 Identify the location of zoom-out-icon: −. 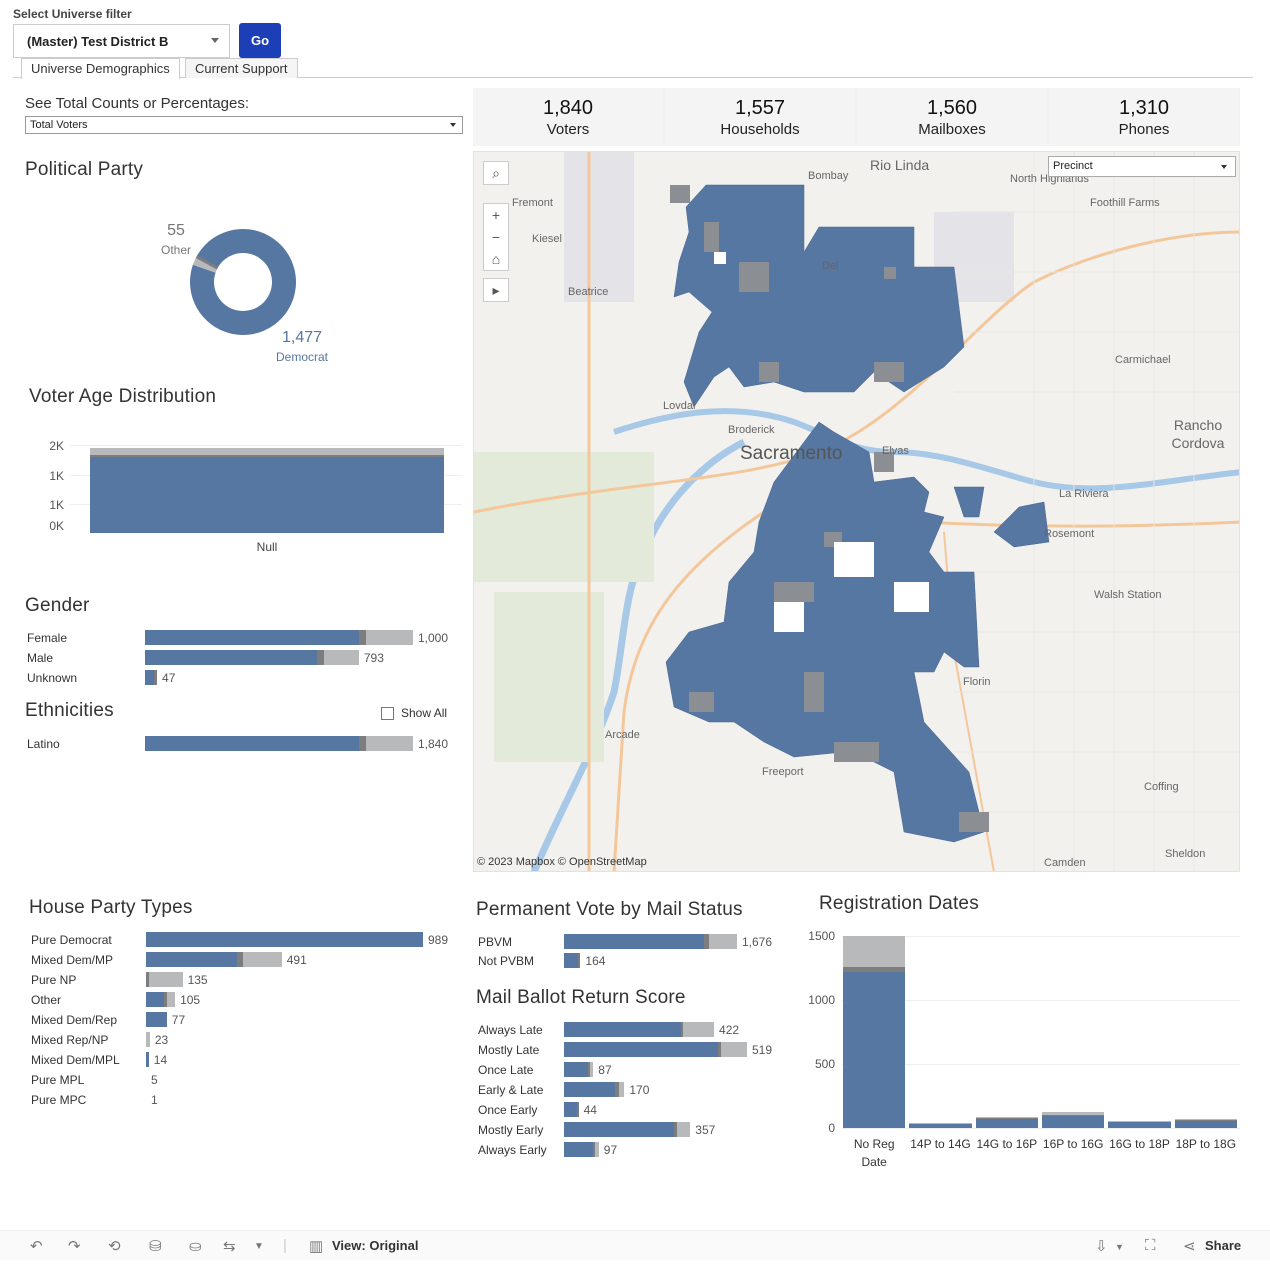
(496, 237).